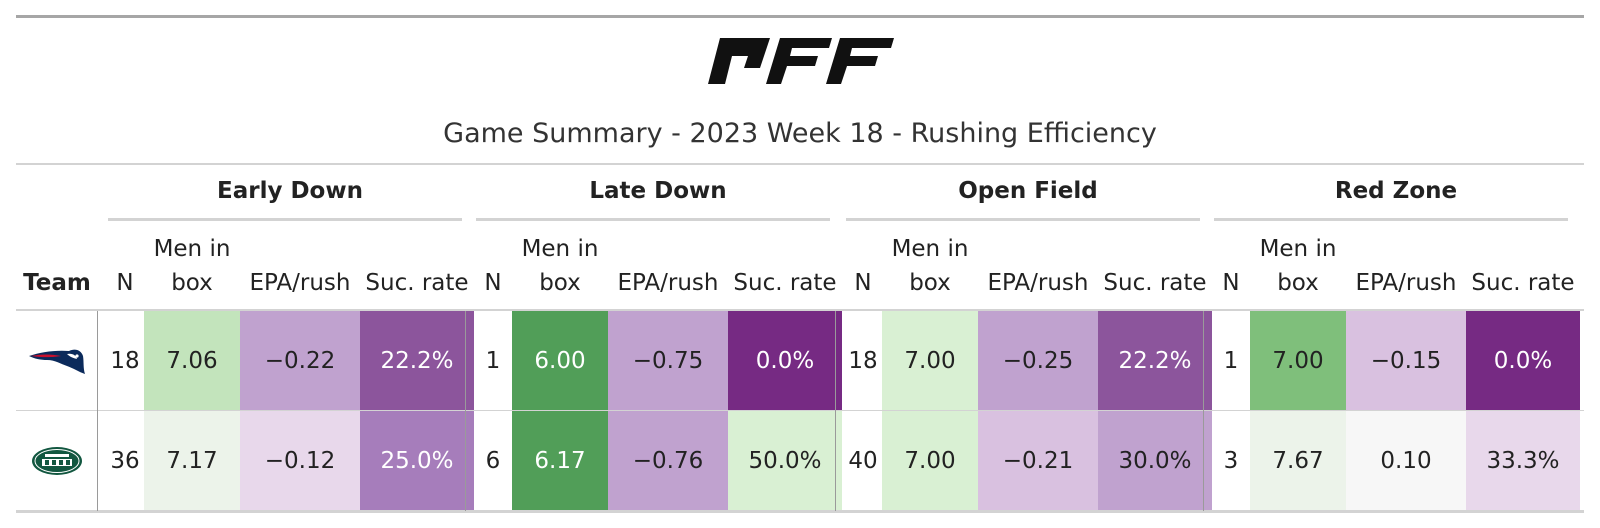 The image size is (1600, 528). Describe the element at coordinates (1038, 461) in the screenshot. I see `epa-rush-cell: −0.21` at that location.